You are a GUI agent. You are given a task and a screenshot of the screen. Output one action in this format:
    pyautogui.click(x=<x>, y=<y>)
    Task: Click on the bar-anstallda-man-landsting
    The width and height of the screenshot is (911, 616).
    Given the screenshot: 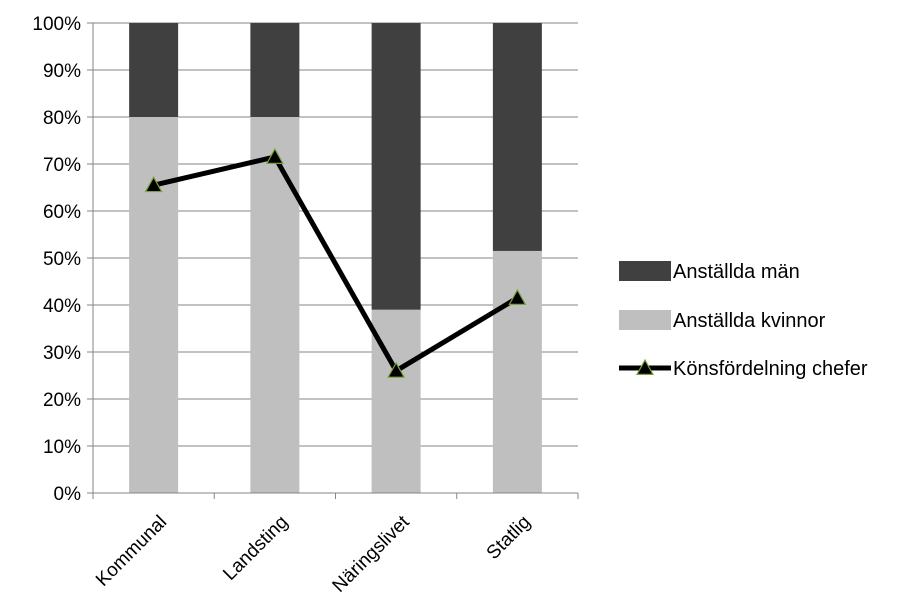 What is the action you would take?
    pyautogui.click(x=275, y=70)
    